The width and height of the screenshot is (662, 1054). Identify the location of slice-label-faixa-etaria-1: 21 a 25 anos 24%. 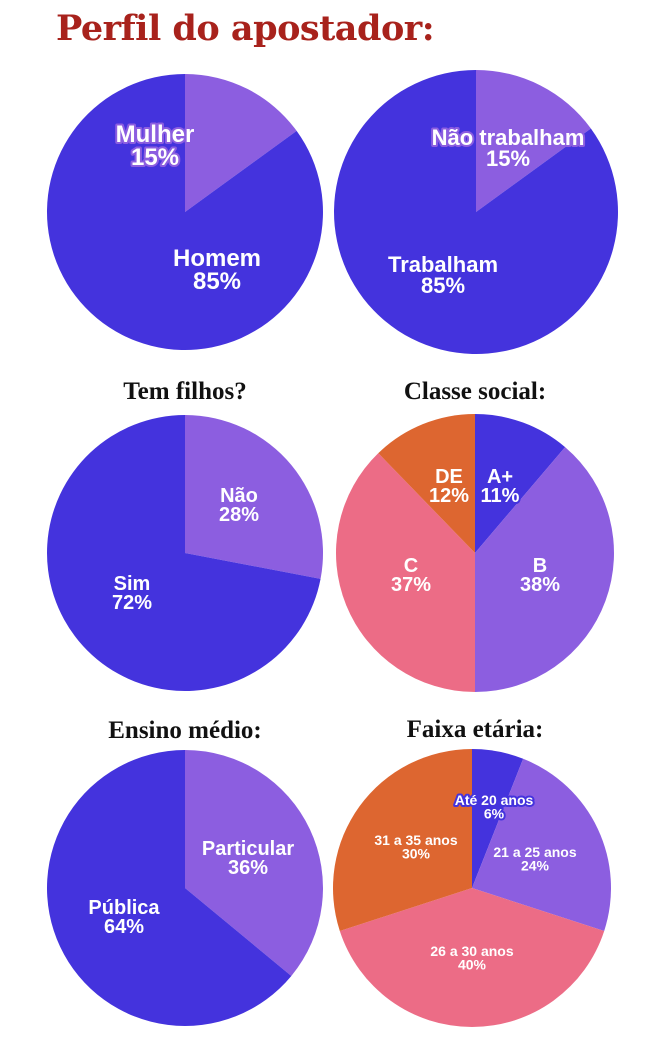
(534, 858).